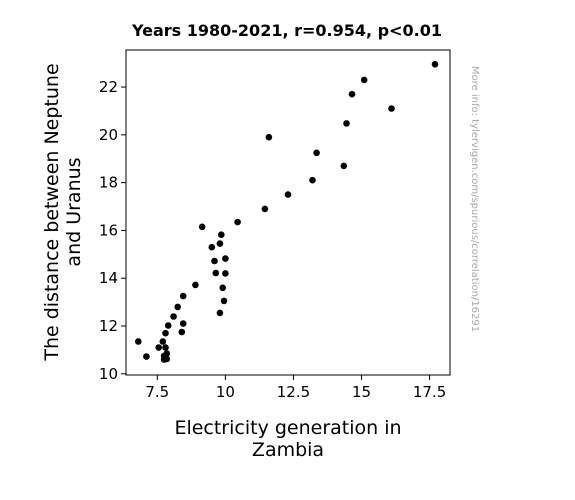 The width and height of the screenshot is (575, 500). I want to click on y-axis-ticks: 10 12 14 16 18 20 22, so click(112, 230).